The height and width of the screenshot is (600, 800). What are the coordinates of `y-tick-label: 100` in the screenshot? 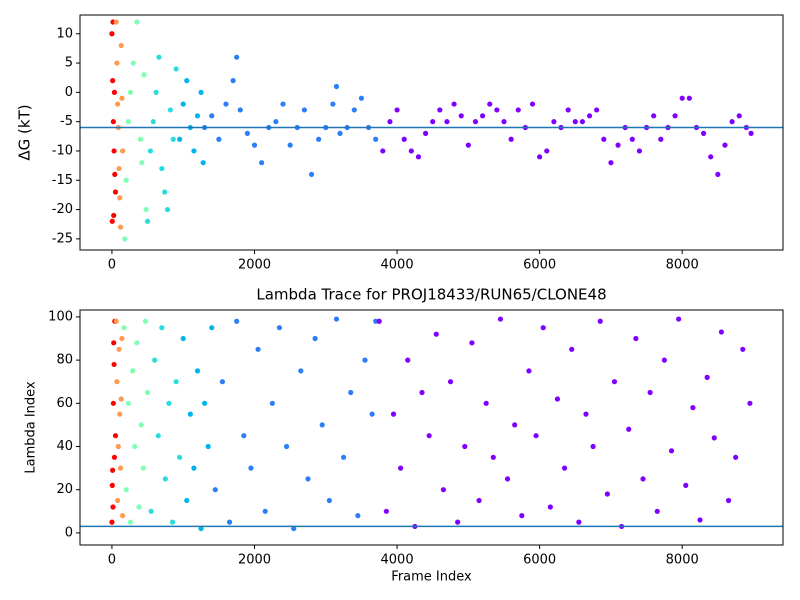 It's located at (60, 316).